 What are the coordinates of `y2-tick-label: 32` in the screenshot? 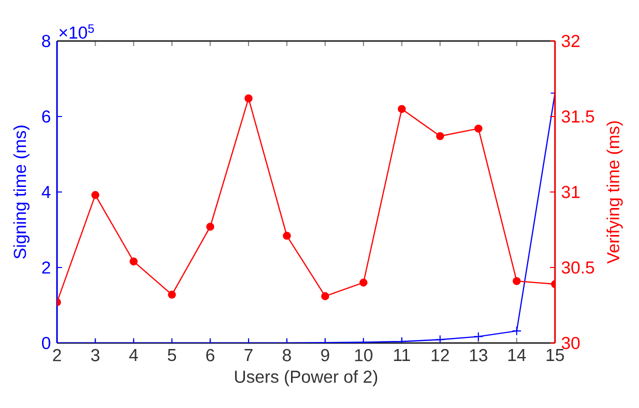 It's located at (571, 41).